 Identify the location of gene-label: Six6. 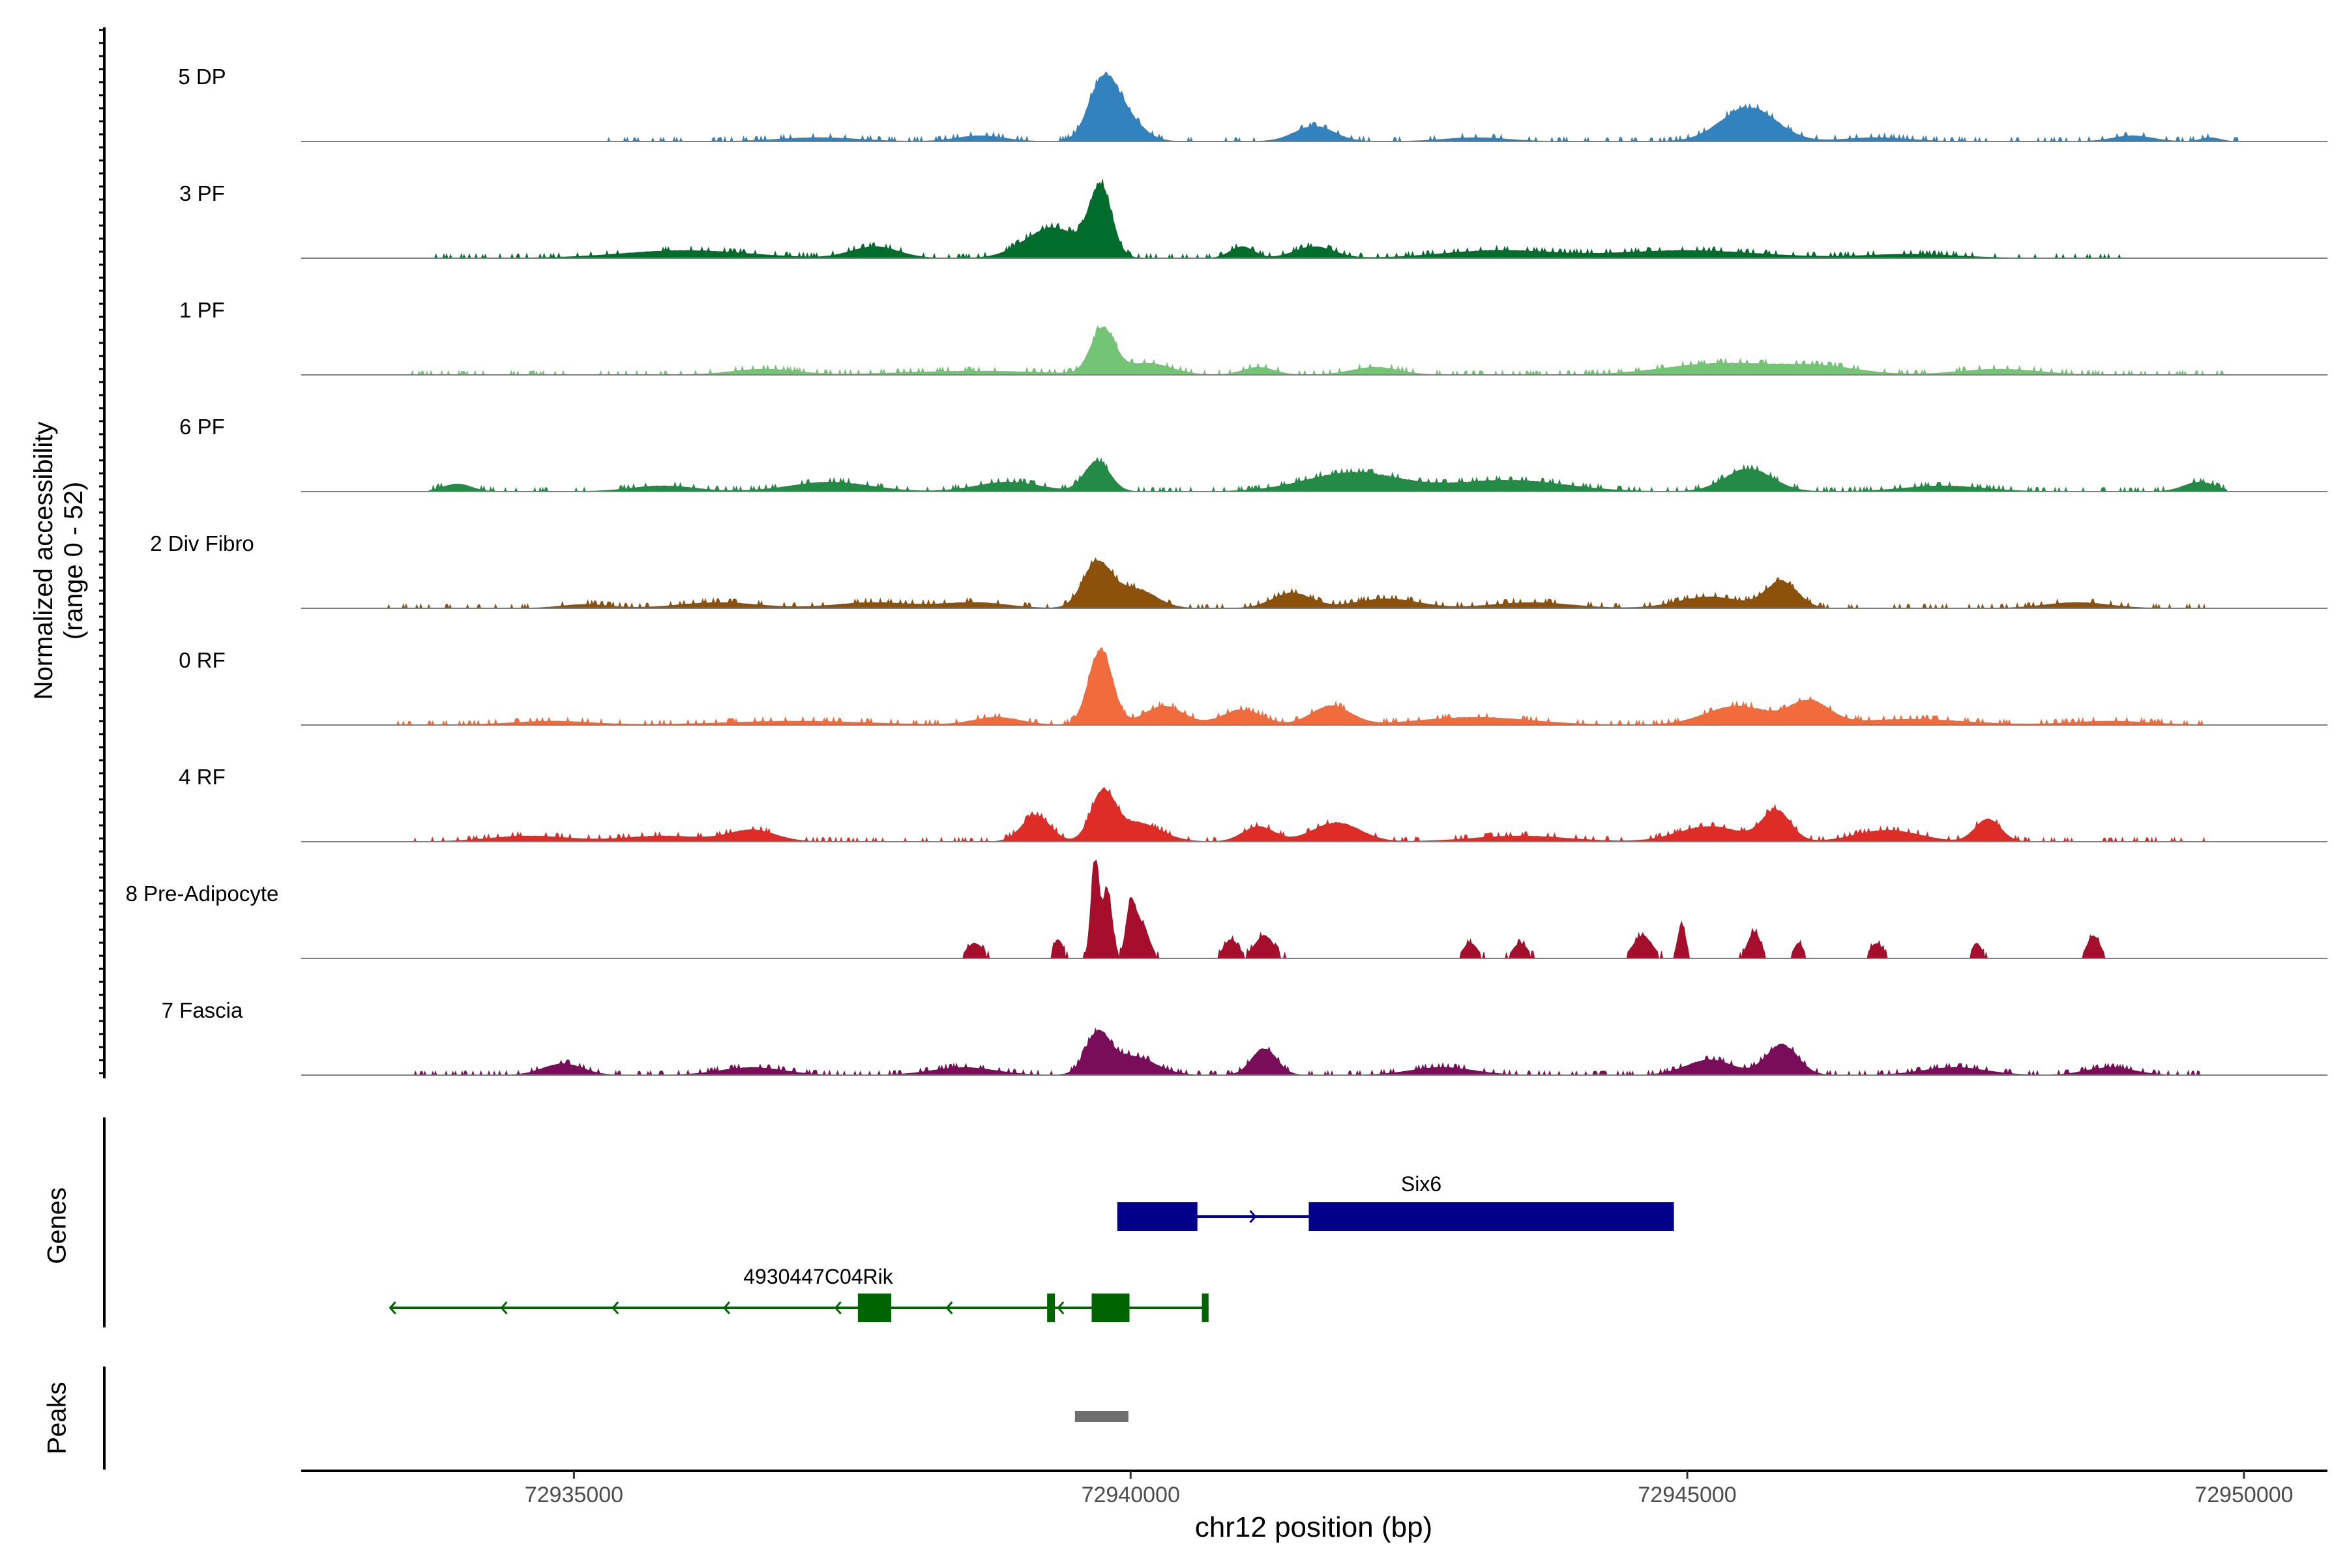
(1421, 1184).